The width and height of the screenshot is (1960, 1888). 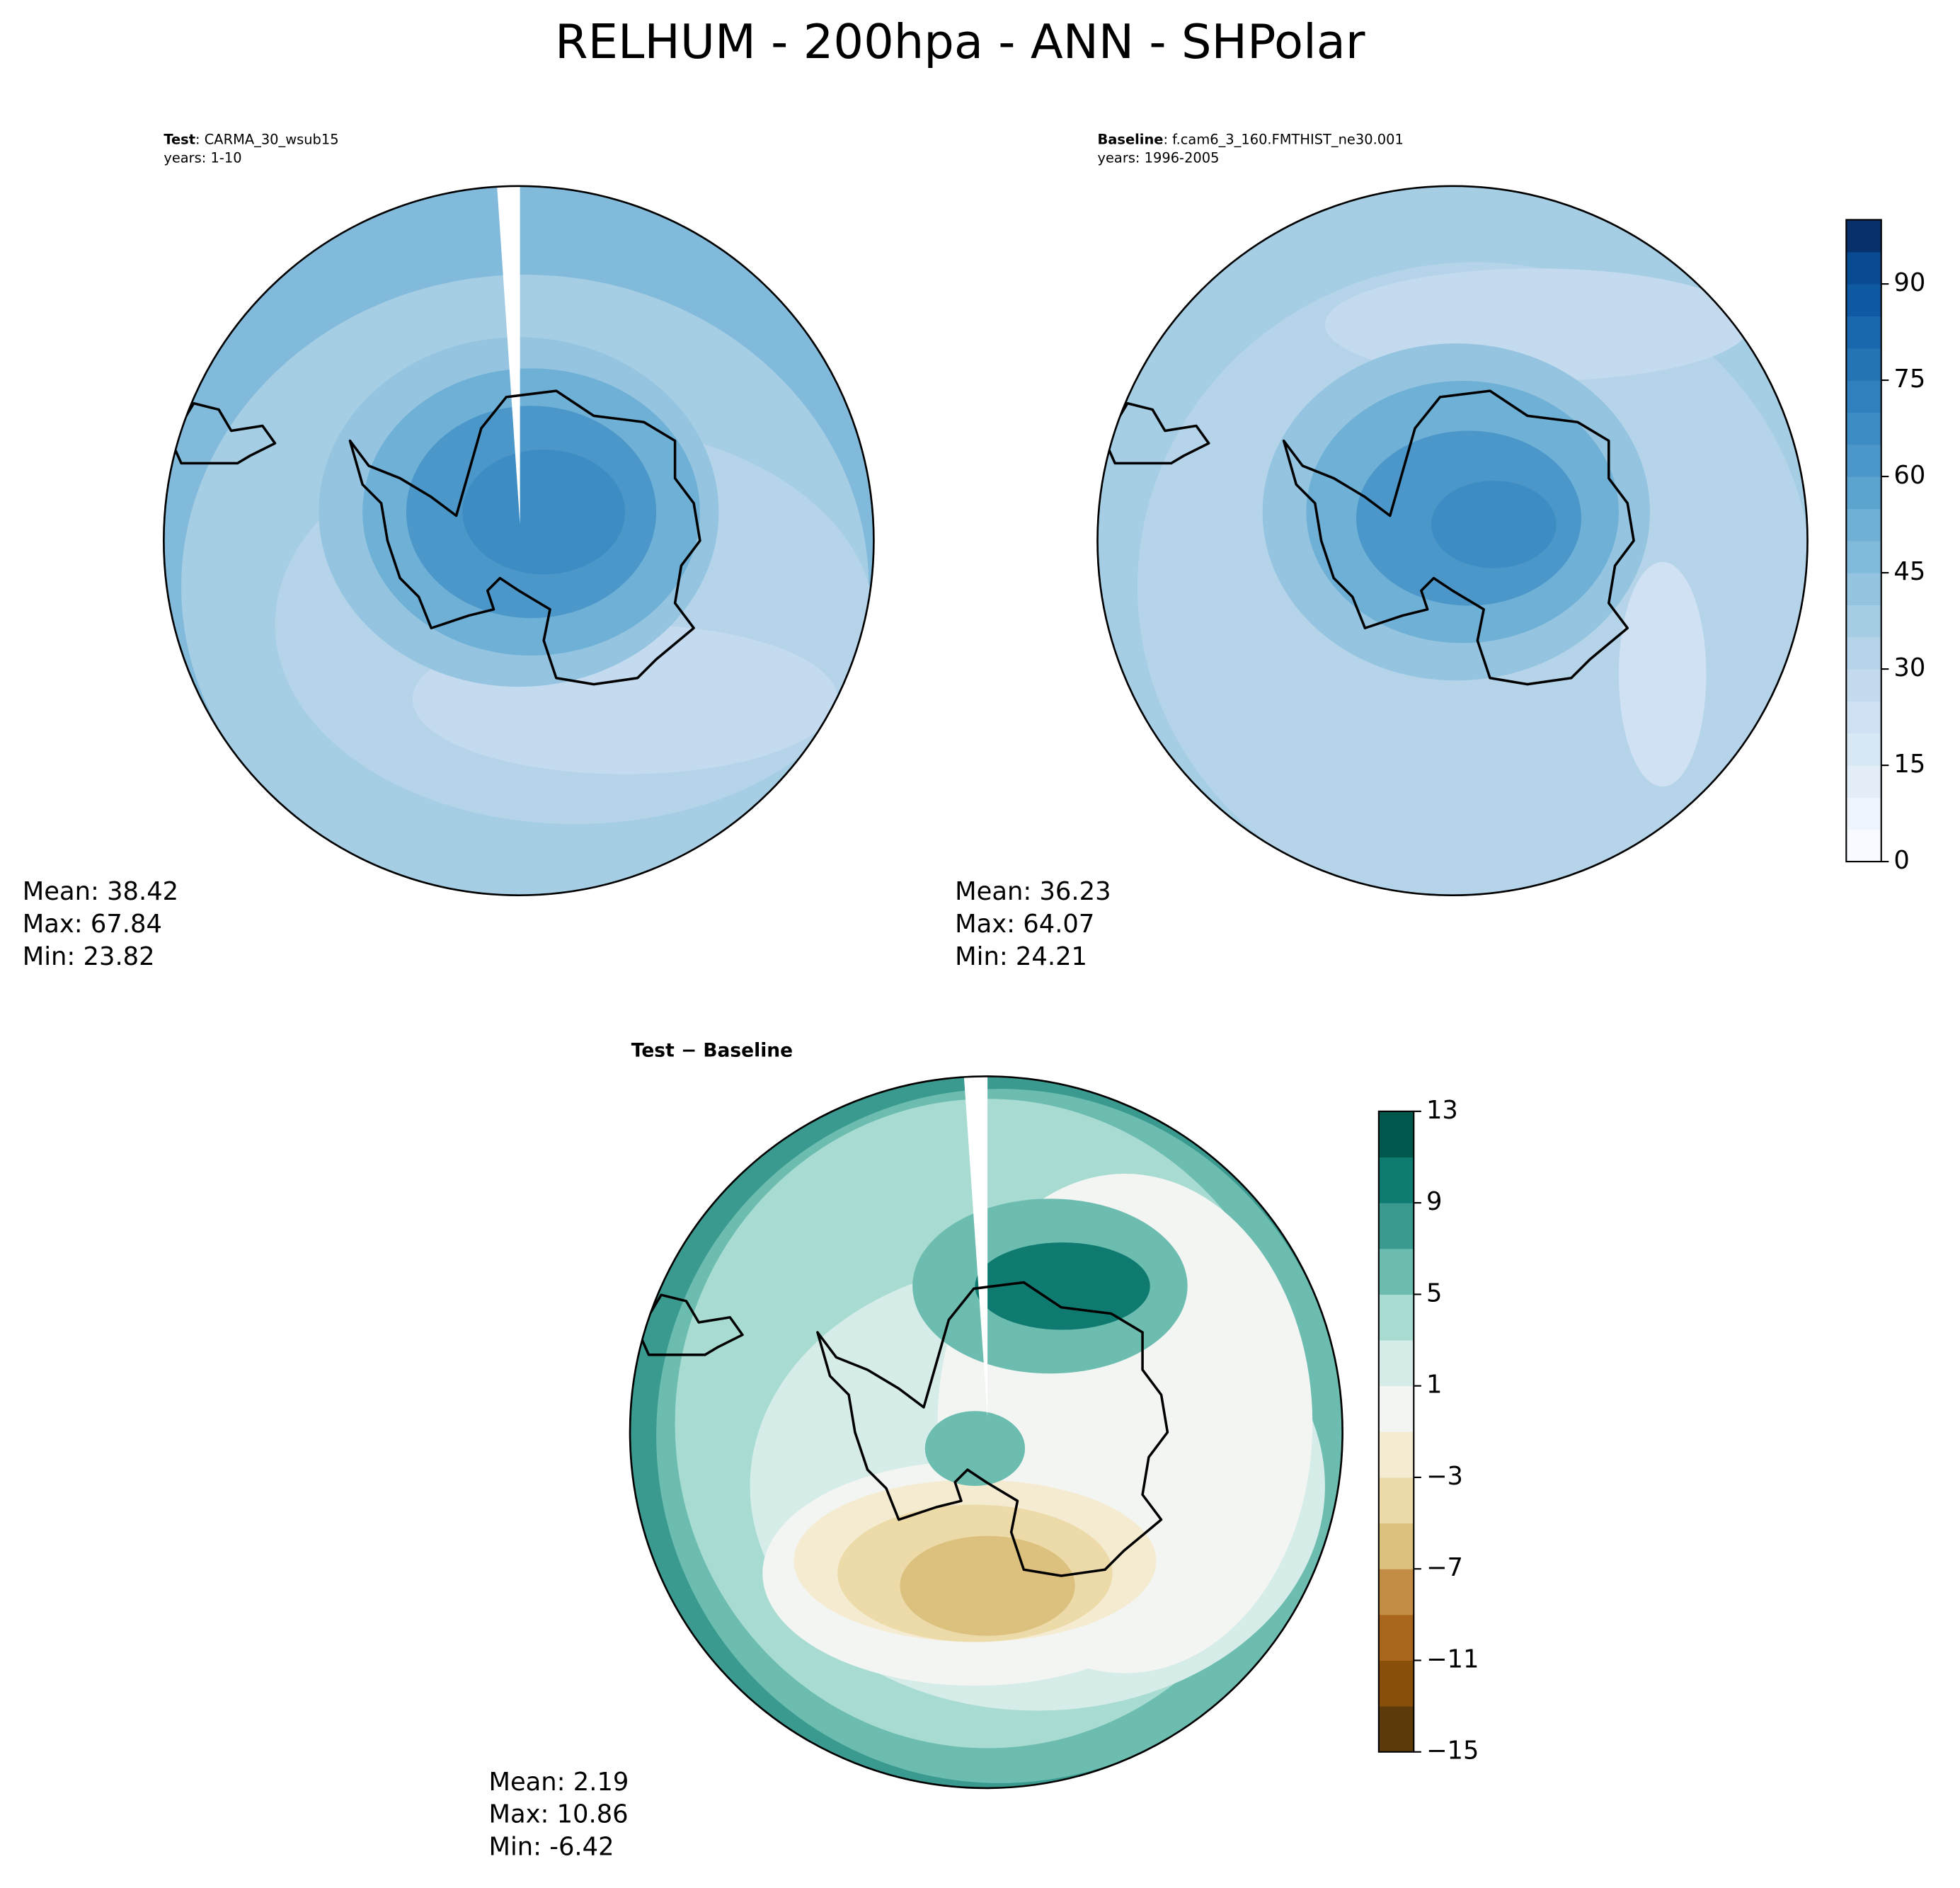 I want to click on stats: Mean: 38.42 Max: 67.84 Min: 23.82, so click(x=100, y=924).